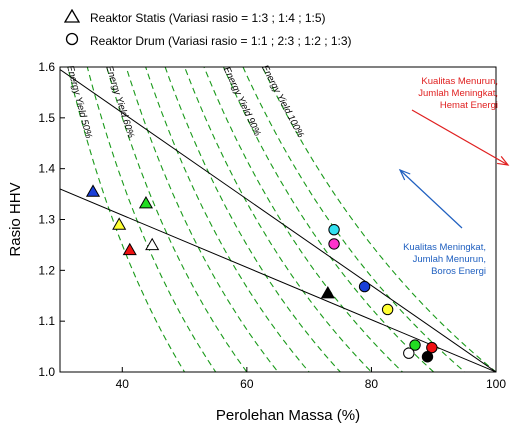 This screenshot has height=431, width=517. Describe the element at coordinates (15, 219) in the screenshot. I see `y-axis-label: Rasio HHV` at that location.